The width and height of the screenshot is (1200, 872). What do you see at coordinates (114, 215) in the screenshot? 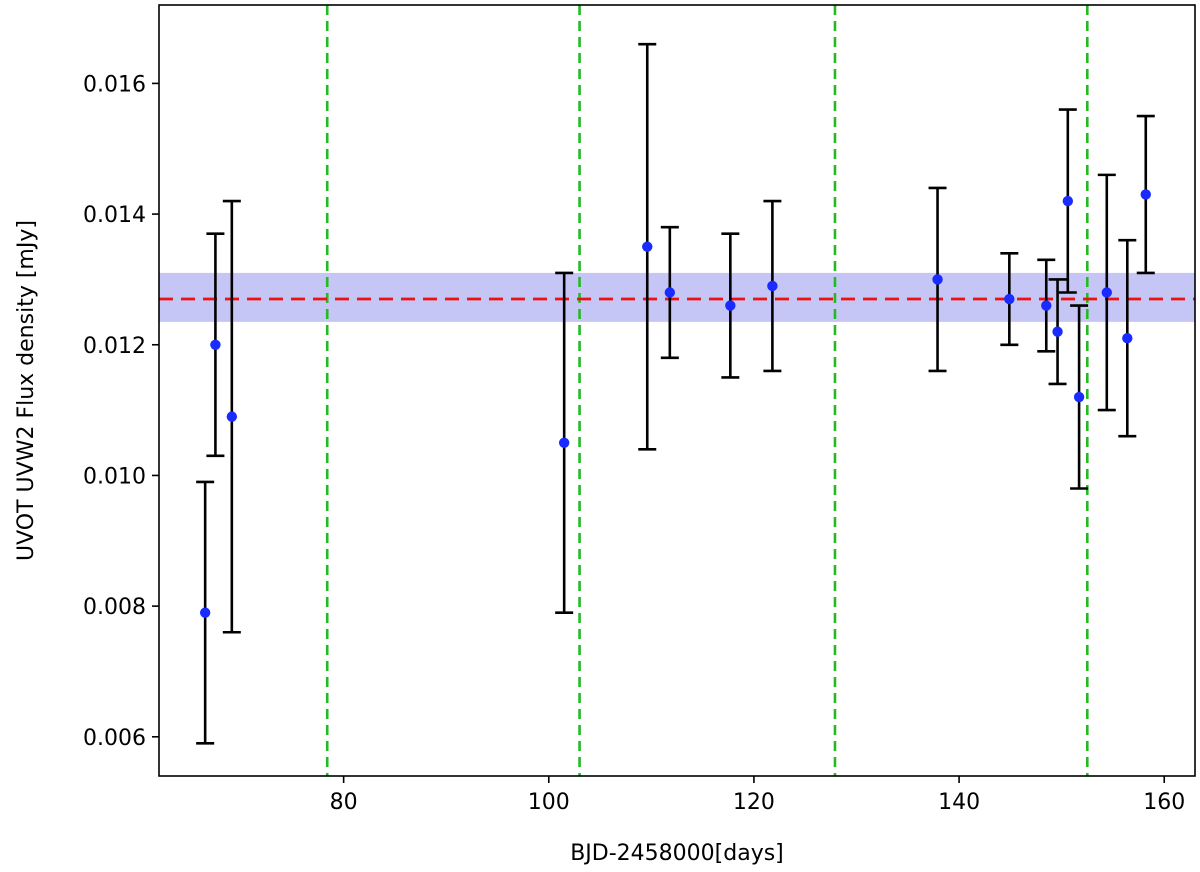
I see `y-tick-label: 0.014` at bounding box center [114, 215].